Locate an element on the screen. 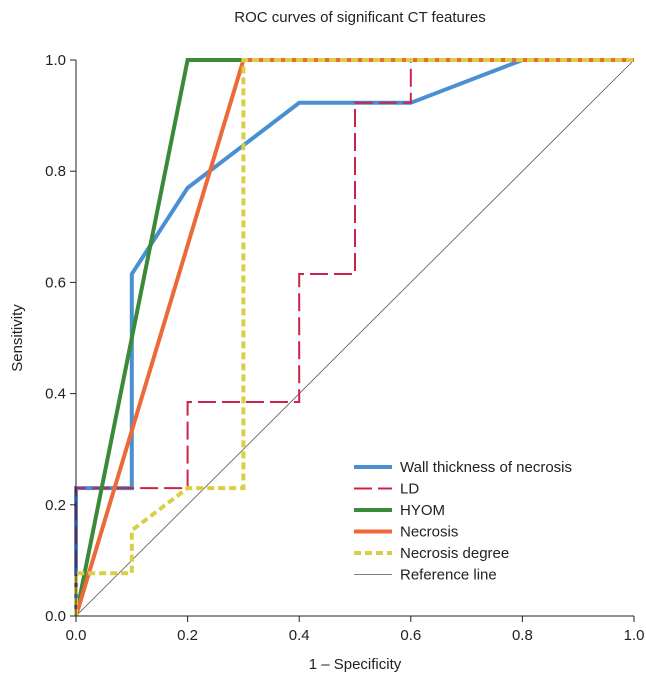  y-tick-label: 0.8 is located at coordinates (55, 171).